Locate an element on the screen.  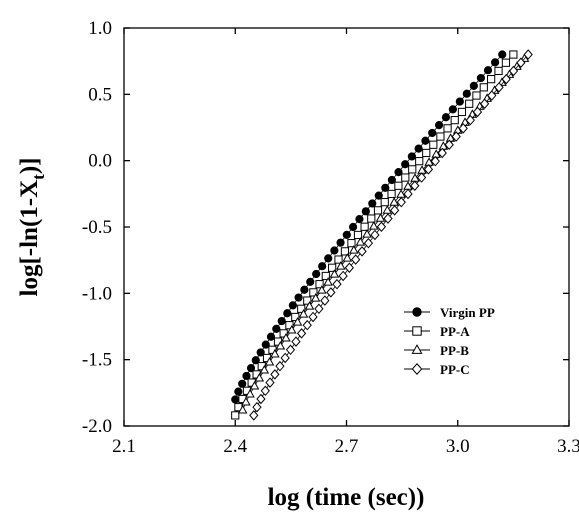
legend-marker is located at coordinates (417, 312).